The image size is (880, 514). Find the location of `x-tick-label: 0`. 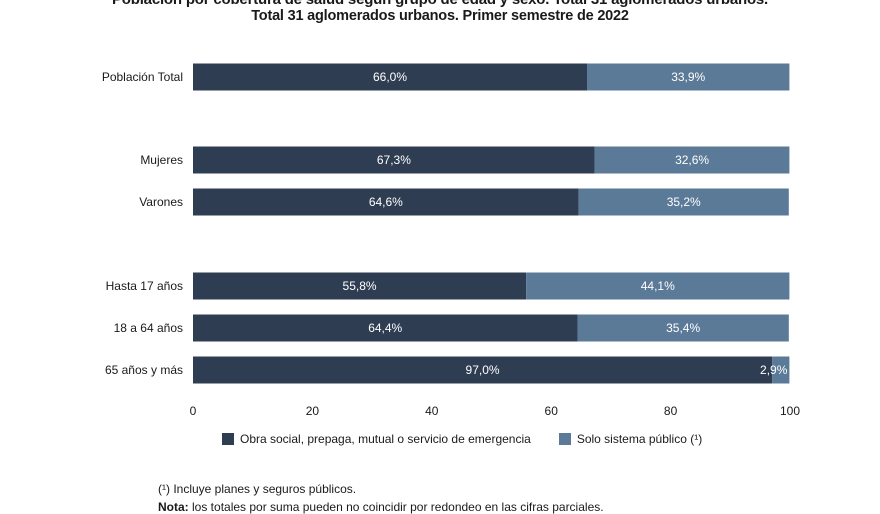

x-tick-label: 0 is located at coordinates (193, 411).